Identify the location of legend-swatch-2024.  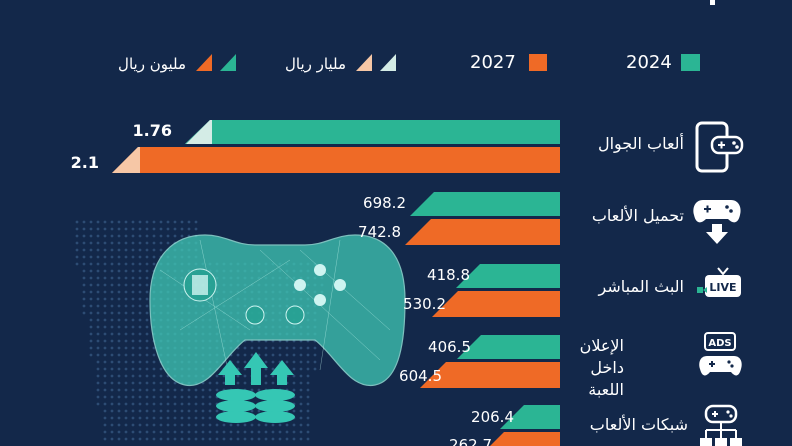
(690, 62).